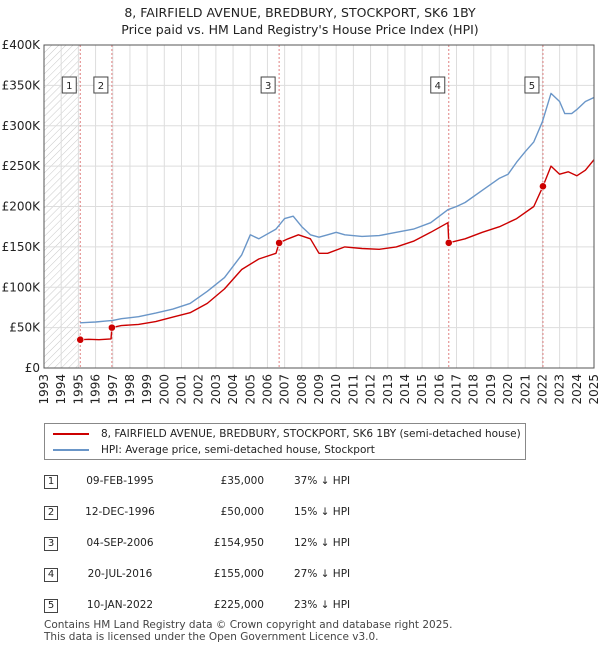 This screenshot has height=650, width=600. I want to click on y-tick-label: £150K, so click(22, 247).